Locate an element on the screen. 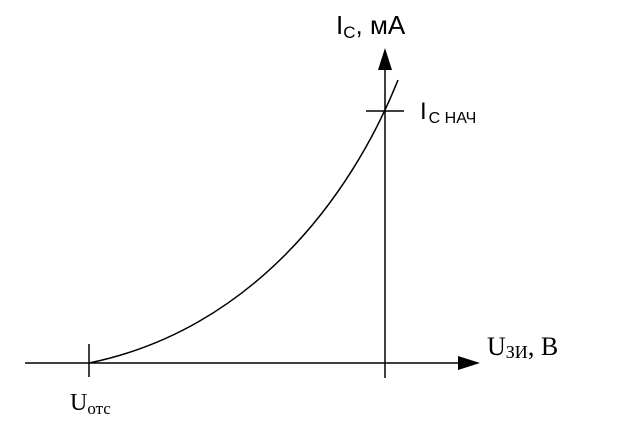  x-axis-label: UЗИ, В is located at coordinates (522, 347).